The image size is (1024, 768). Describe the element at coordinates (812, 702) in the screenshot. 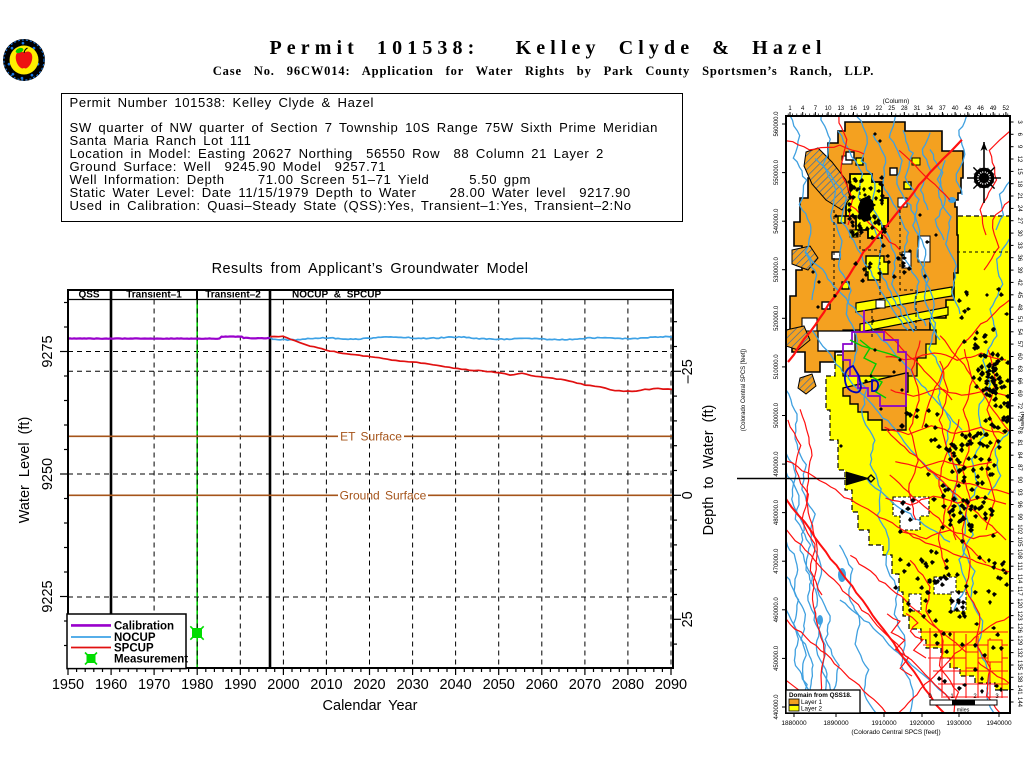

I see `svg-text: Layer 1` at that location.